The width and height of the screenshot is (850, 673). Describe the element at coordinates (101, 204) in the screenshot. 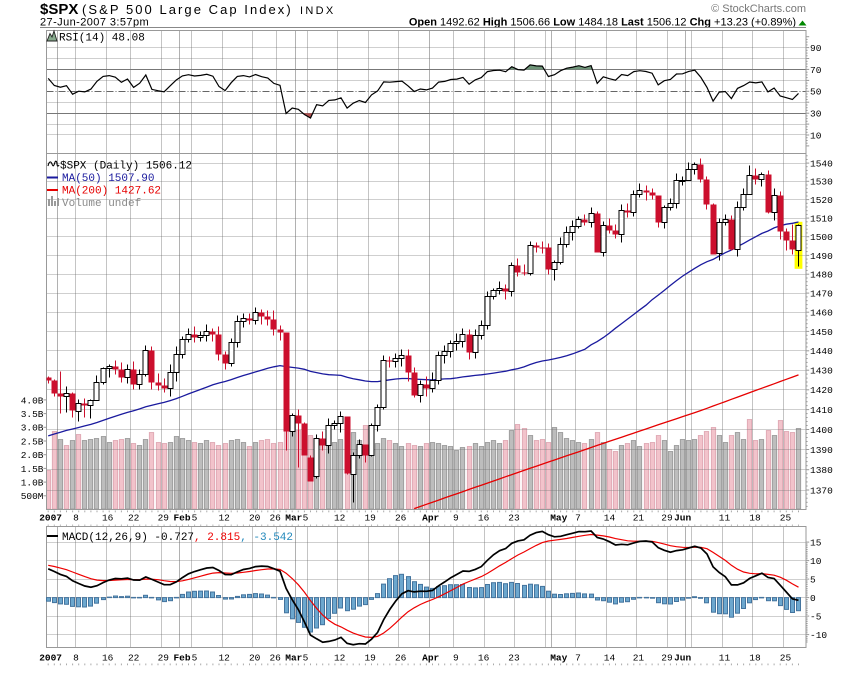

I see `svg-text: Volume undef` at that location.